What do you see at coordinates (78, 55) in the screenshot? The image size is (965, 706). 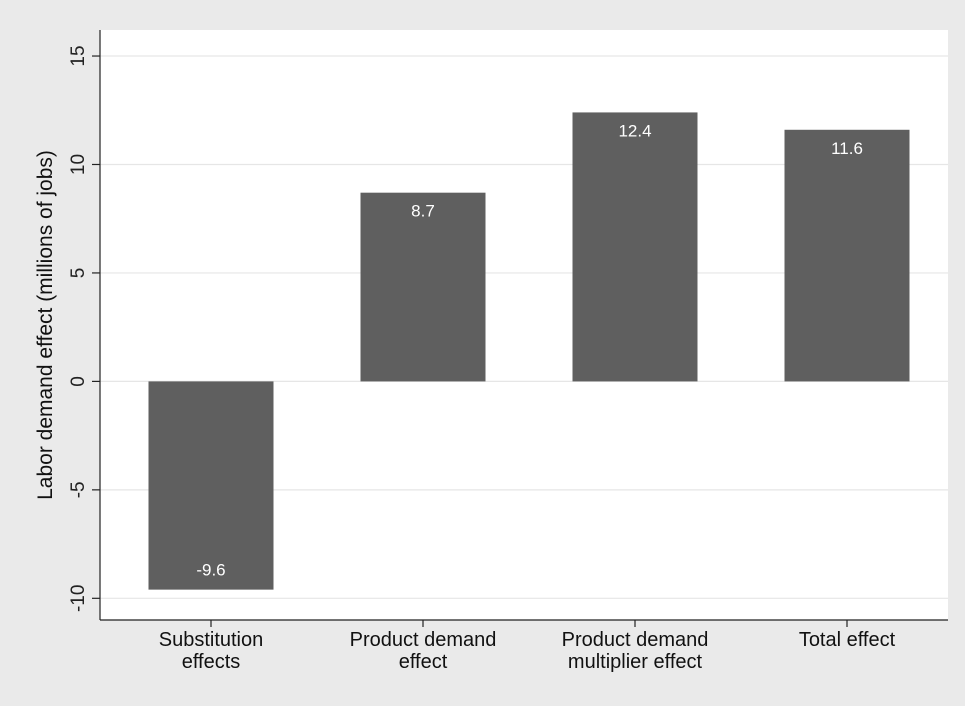 I see `y-tick-label: 15` at bounding box center [78, 55].